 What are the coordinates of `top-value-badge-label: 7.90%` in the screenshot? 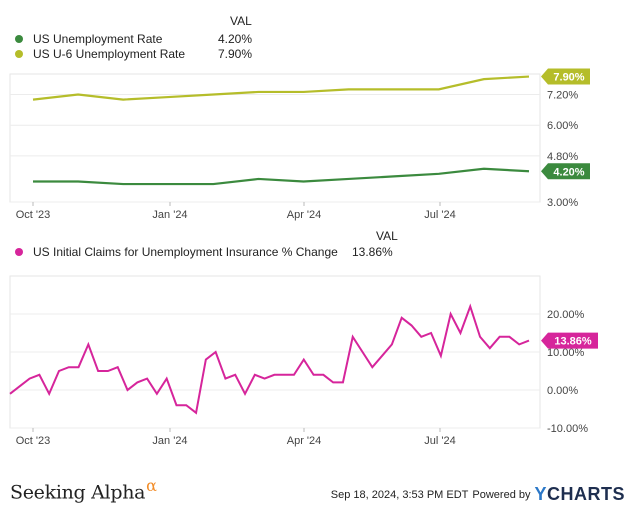 It's located at (568, 78).